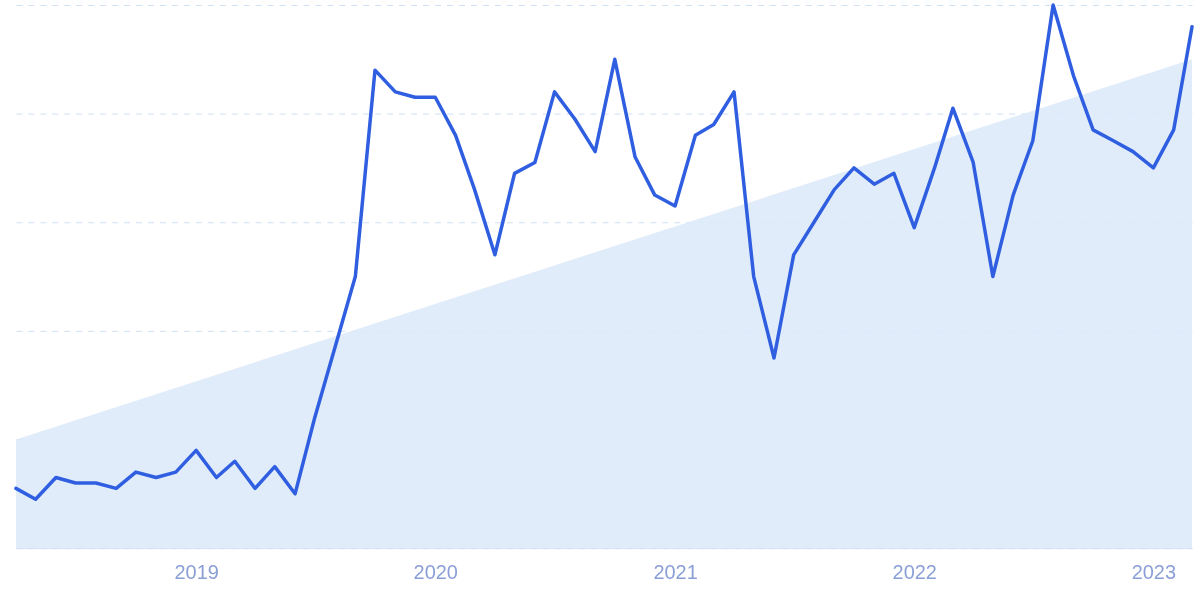  Describe the element at coordinates (1154, 571) in the screenshot. I see `x-tick-label: 2023` at that location.